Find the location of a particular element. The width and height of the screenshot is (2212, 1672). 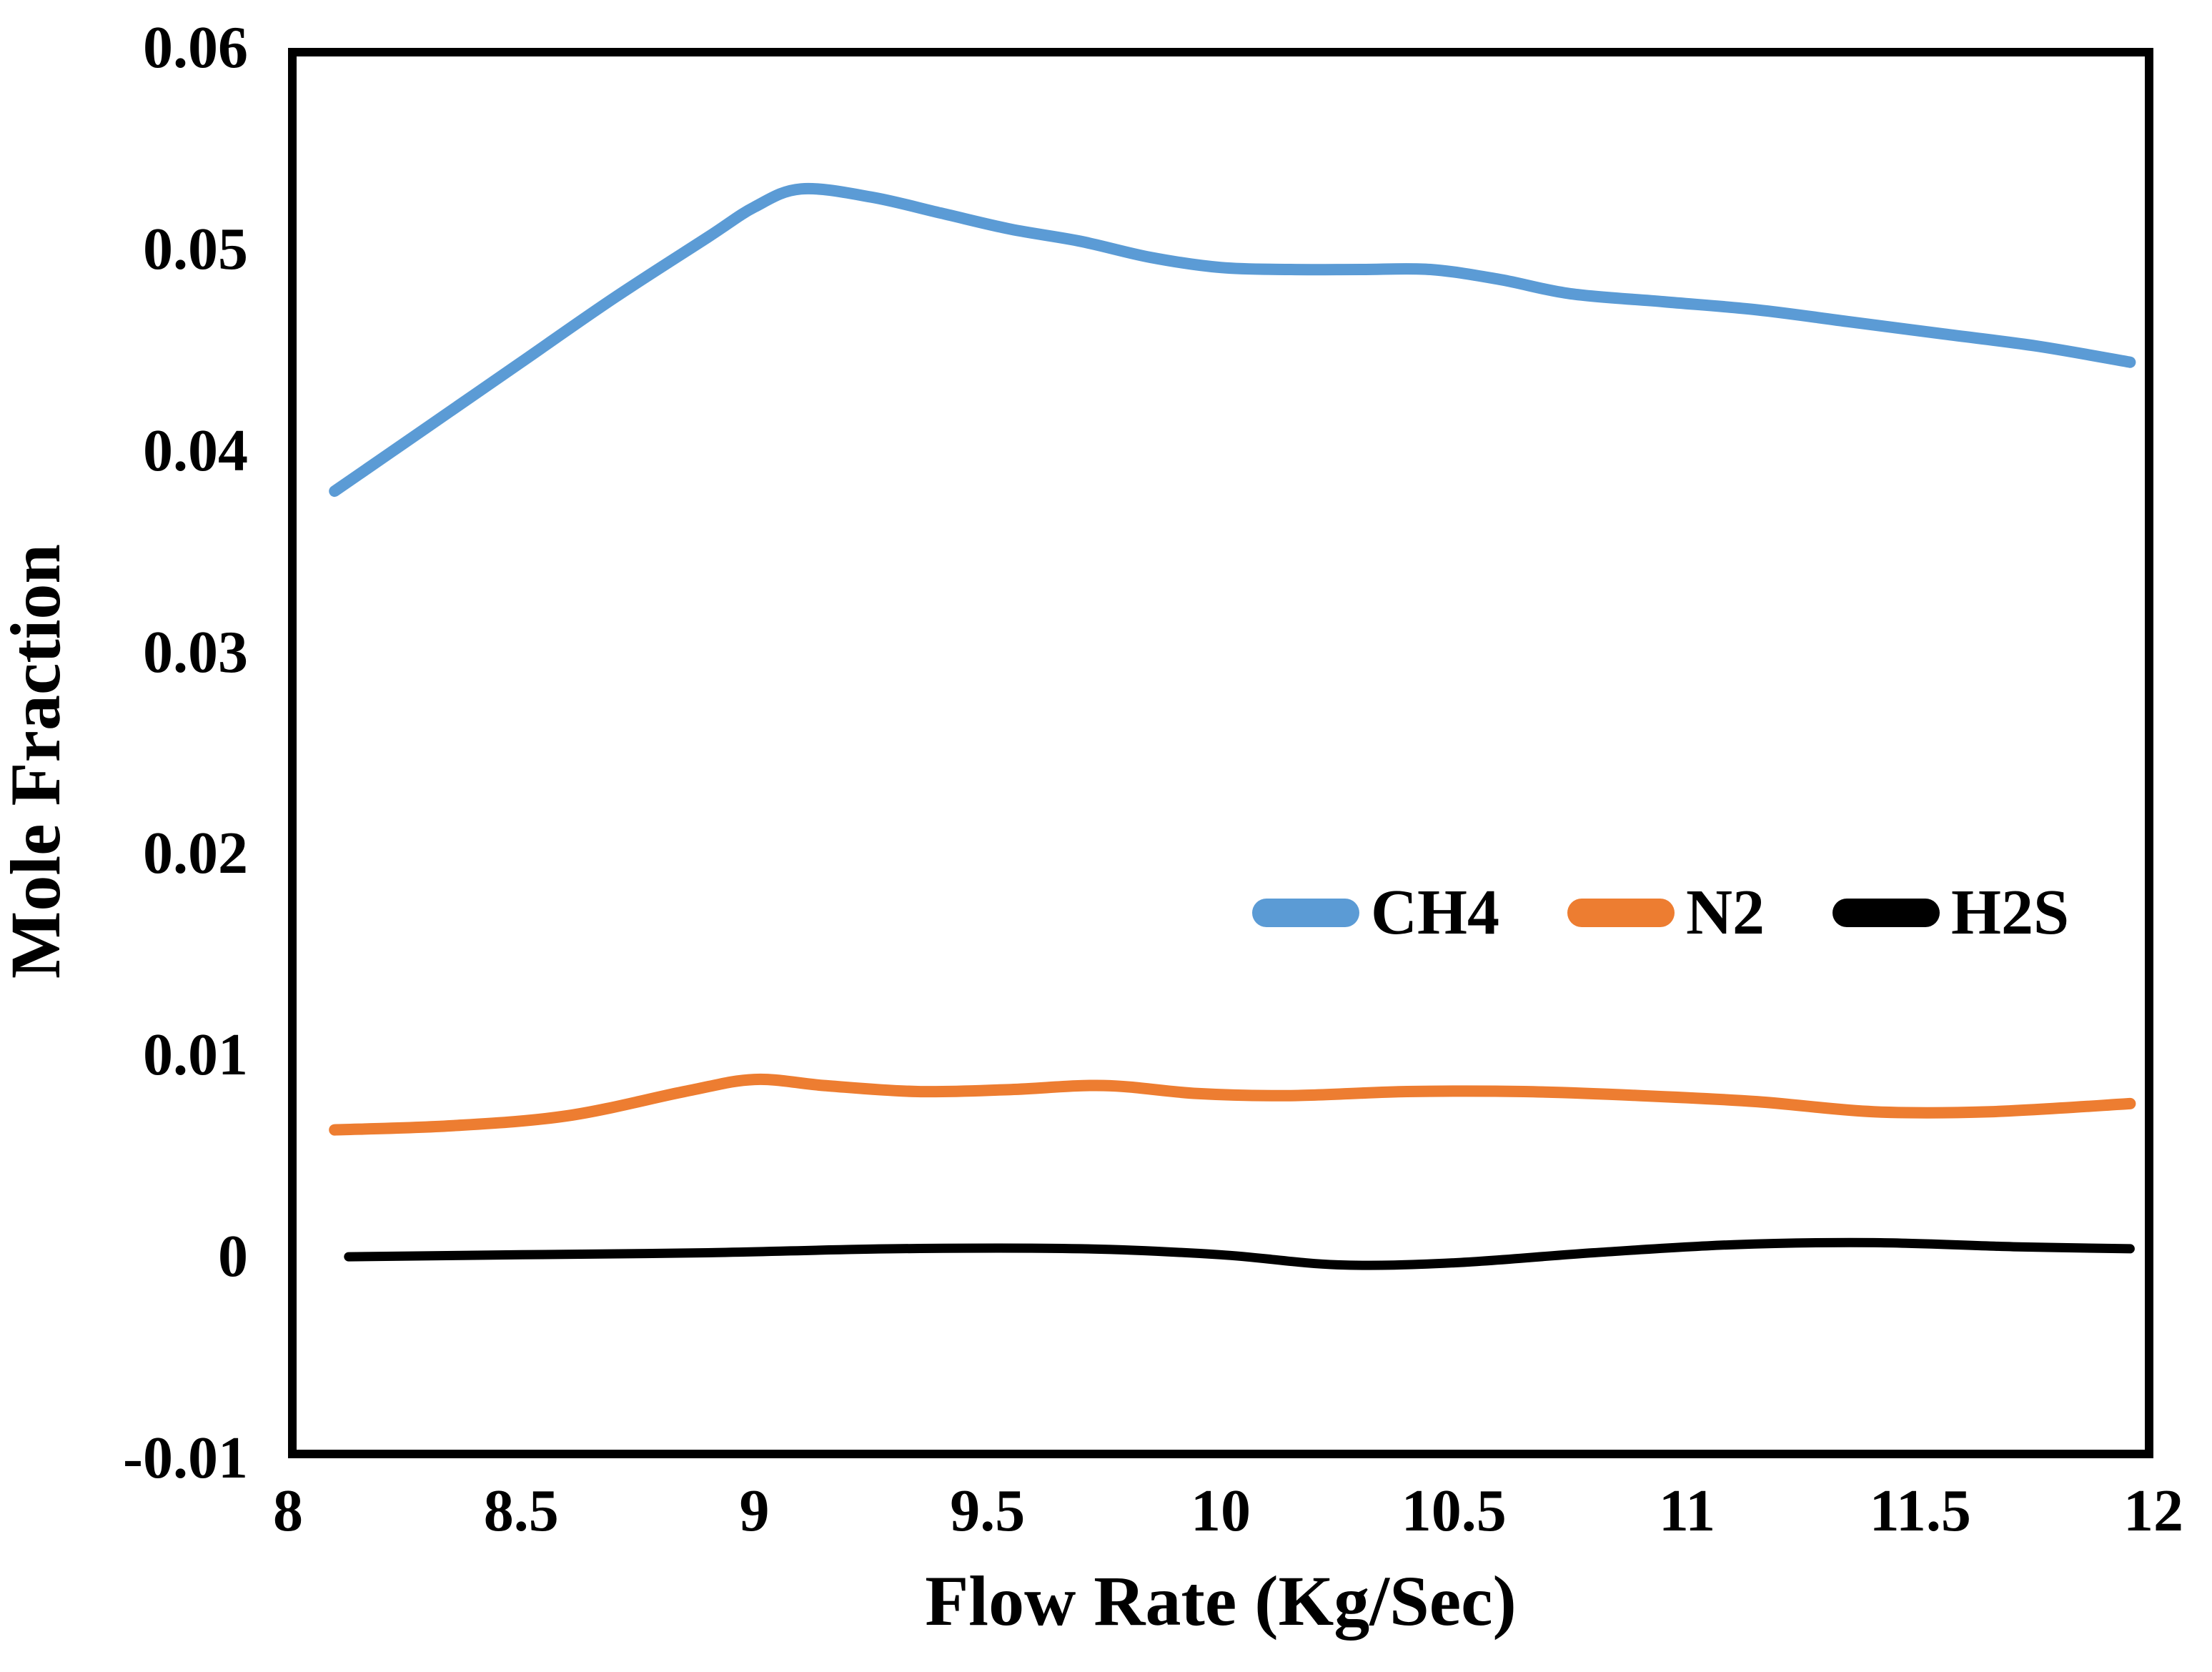

x-tick-label: 11.5 is located at coordinates (1920, 1511).